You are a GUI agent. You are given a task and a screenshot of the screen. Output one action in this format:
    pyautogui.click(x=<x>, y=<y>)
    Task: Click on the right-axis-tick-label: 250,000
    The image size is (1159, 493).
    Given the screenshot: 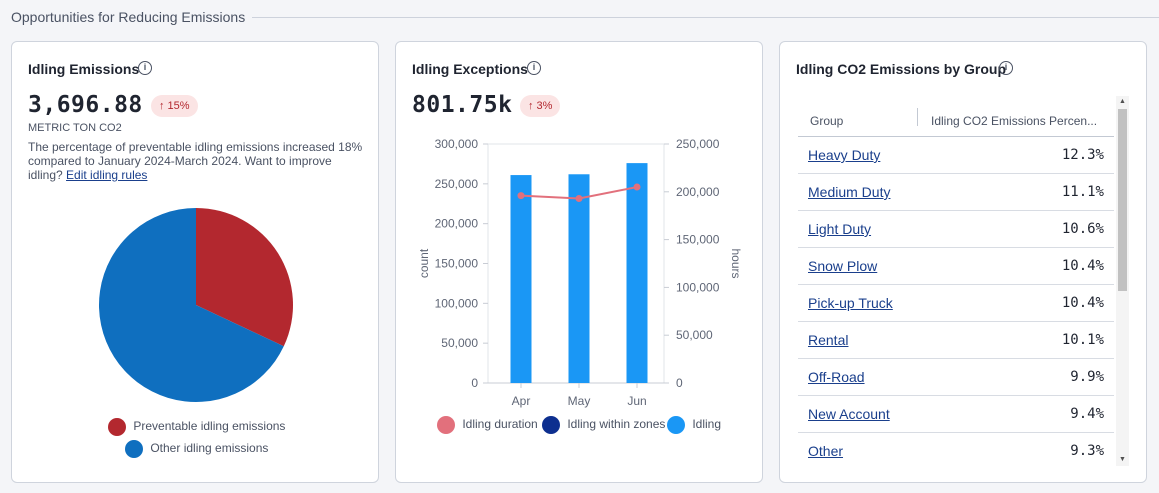 What is the action you would take?
    pyautogui.click(x=698, y=144)
    